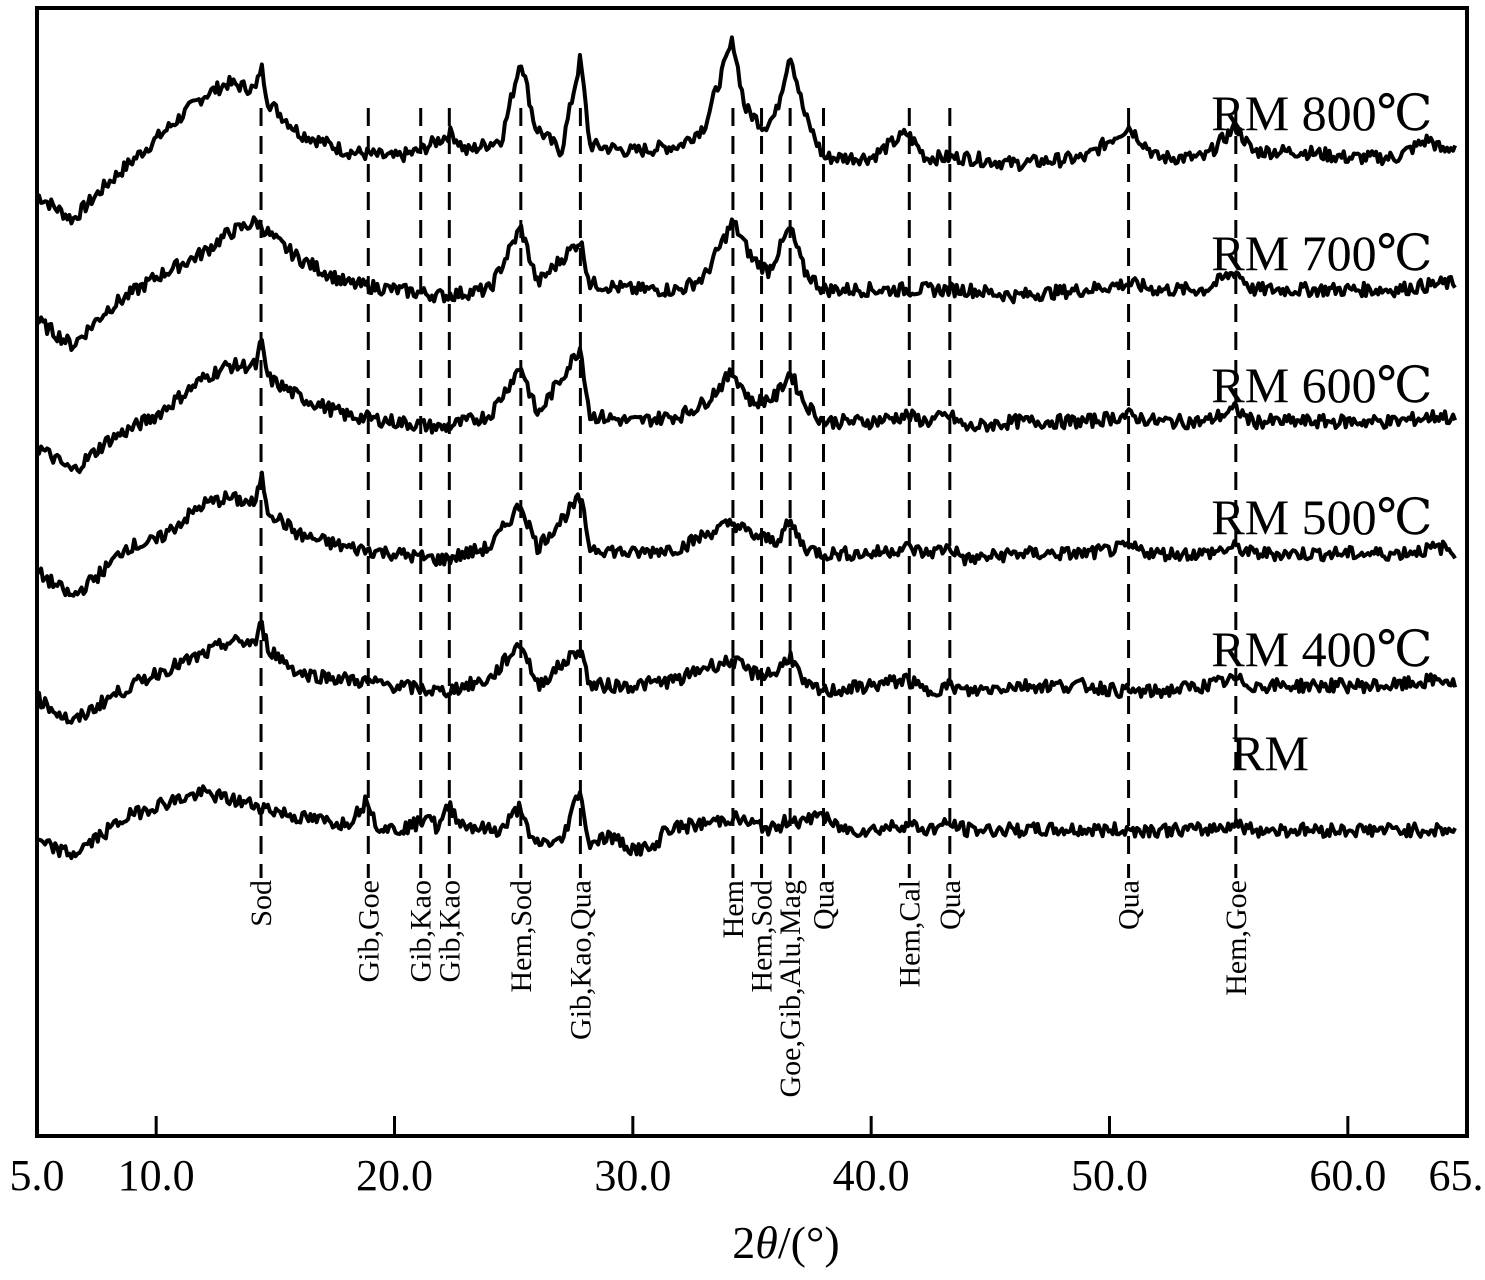 This screenshot has width=1485, height=1280. I want to click on x-tick-label: 20.0, so click(394, 1175).